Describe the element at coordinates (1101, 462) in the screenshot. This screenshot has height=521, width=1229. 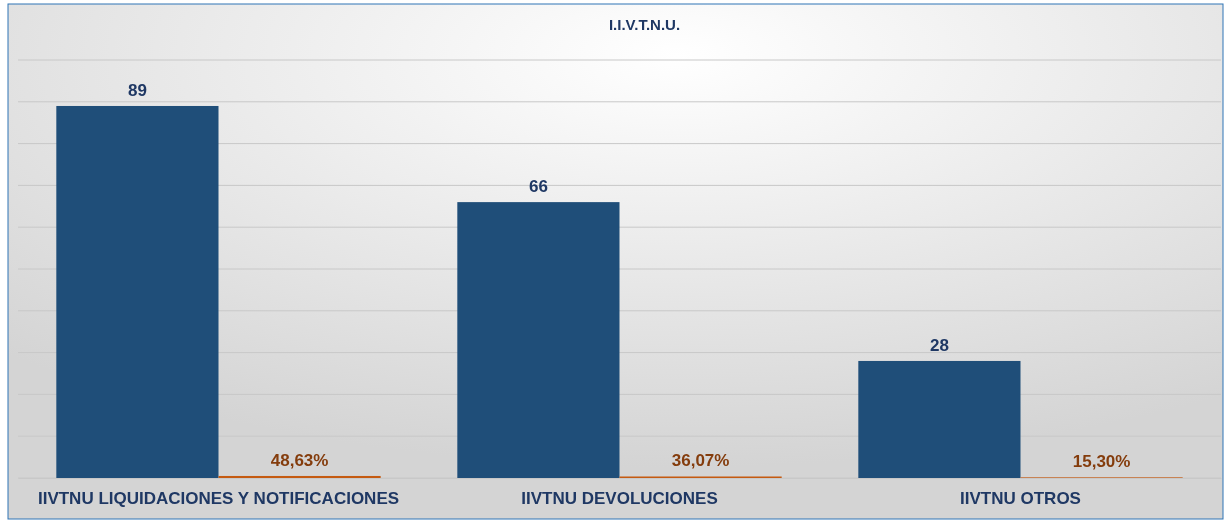
I see `data-label: 15,30%` at that location.